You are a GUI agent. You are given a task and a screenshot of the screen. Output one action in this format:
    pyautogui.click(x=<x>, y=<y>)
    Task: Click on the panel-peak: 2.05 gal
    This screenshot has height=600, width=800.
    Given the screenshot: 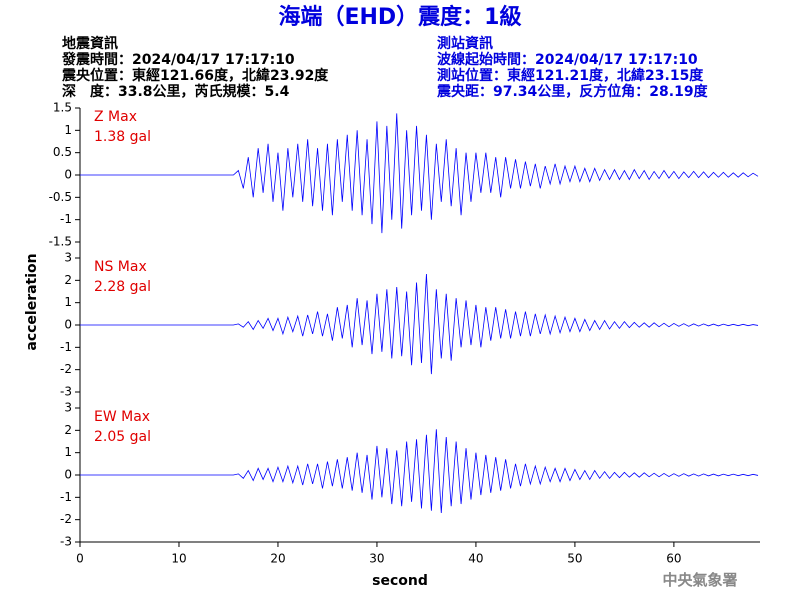 What is the action you would take?
    pyautogui.click(x=122, y=437)
    